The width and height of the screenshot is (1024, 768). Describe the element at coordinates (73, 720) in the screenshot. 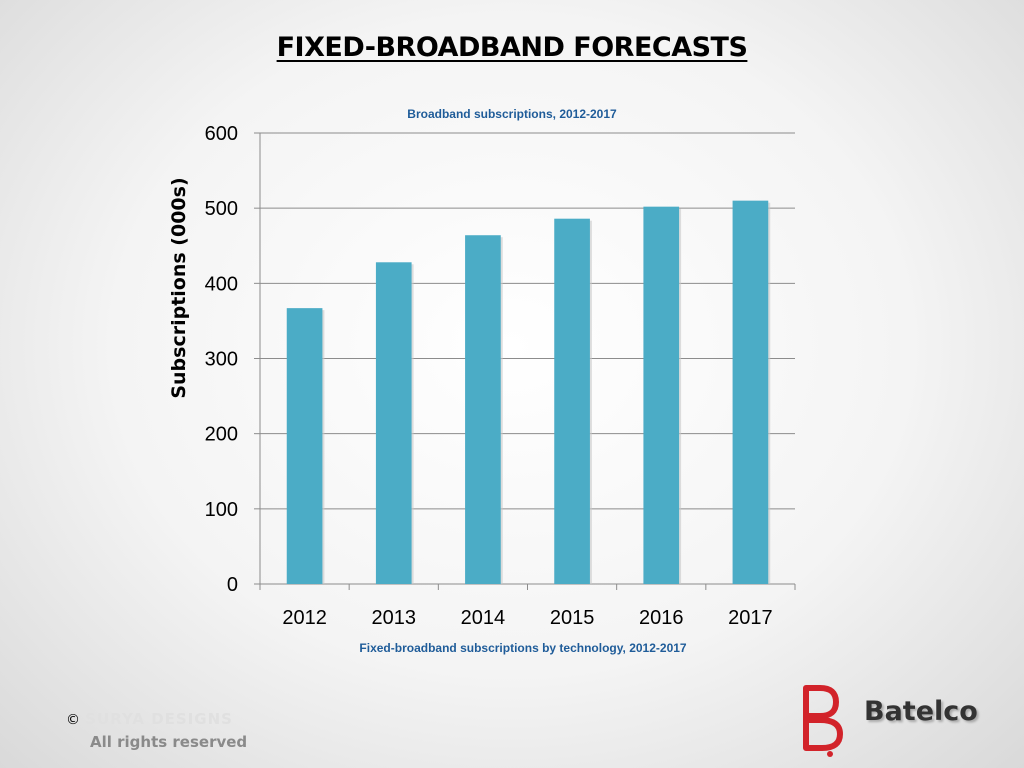

I see `copyright-symbol: ©` at that location.